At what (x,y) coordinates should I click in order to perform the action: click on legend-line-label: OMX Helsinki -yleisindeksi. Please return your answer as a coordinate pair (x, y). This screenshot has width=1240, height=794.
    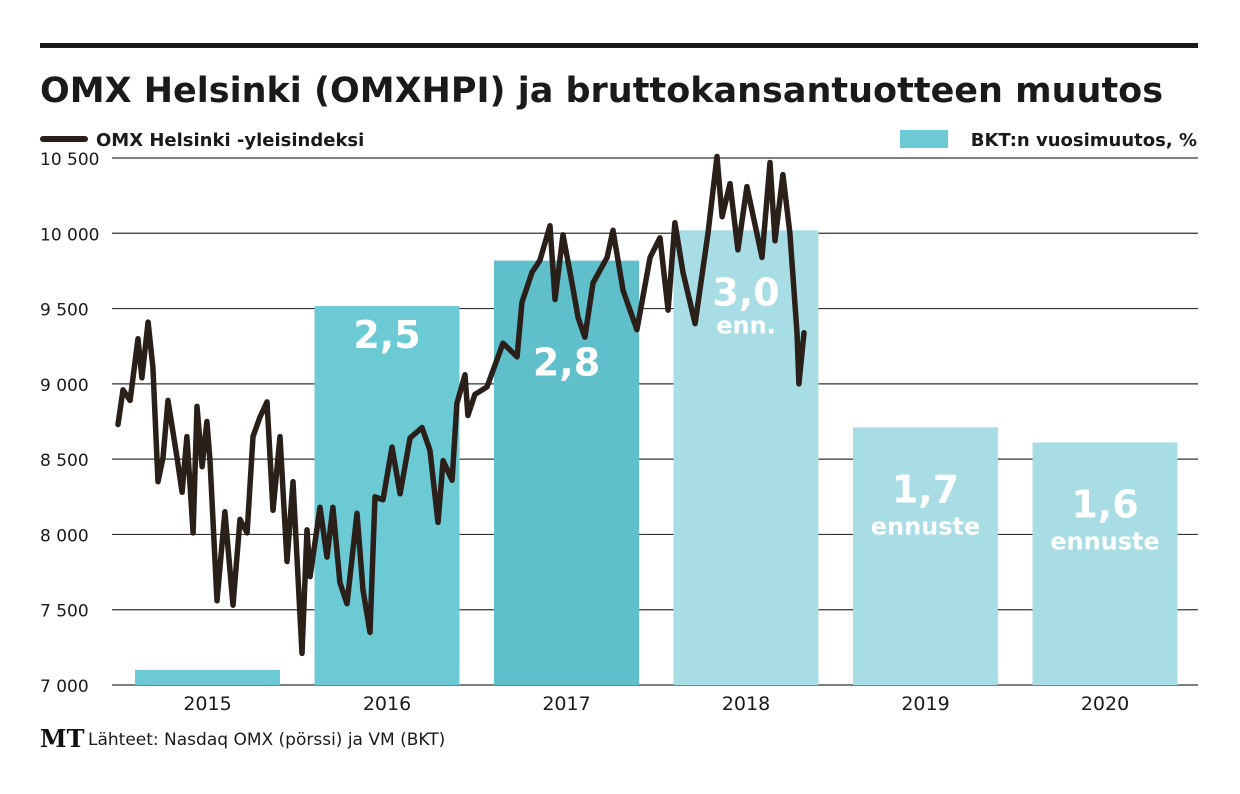
    Looking at the image, I should click on (230, 140).